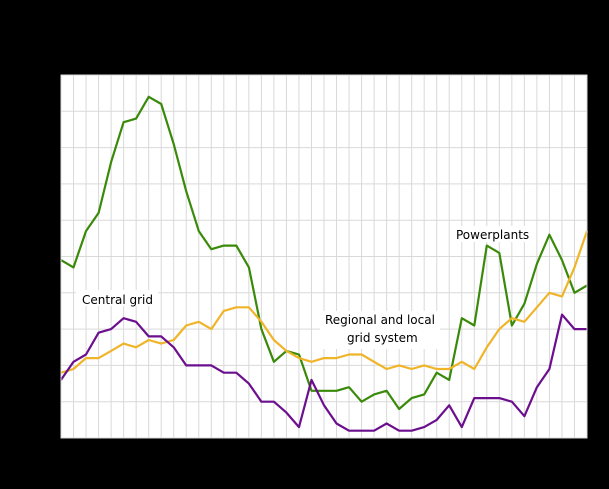 The height and width of the screenshot is (489, 609). Describe the element at coordinates (117, 300) in the screenshot. I see `annotation-central-grid: Central grid` at that location.